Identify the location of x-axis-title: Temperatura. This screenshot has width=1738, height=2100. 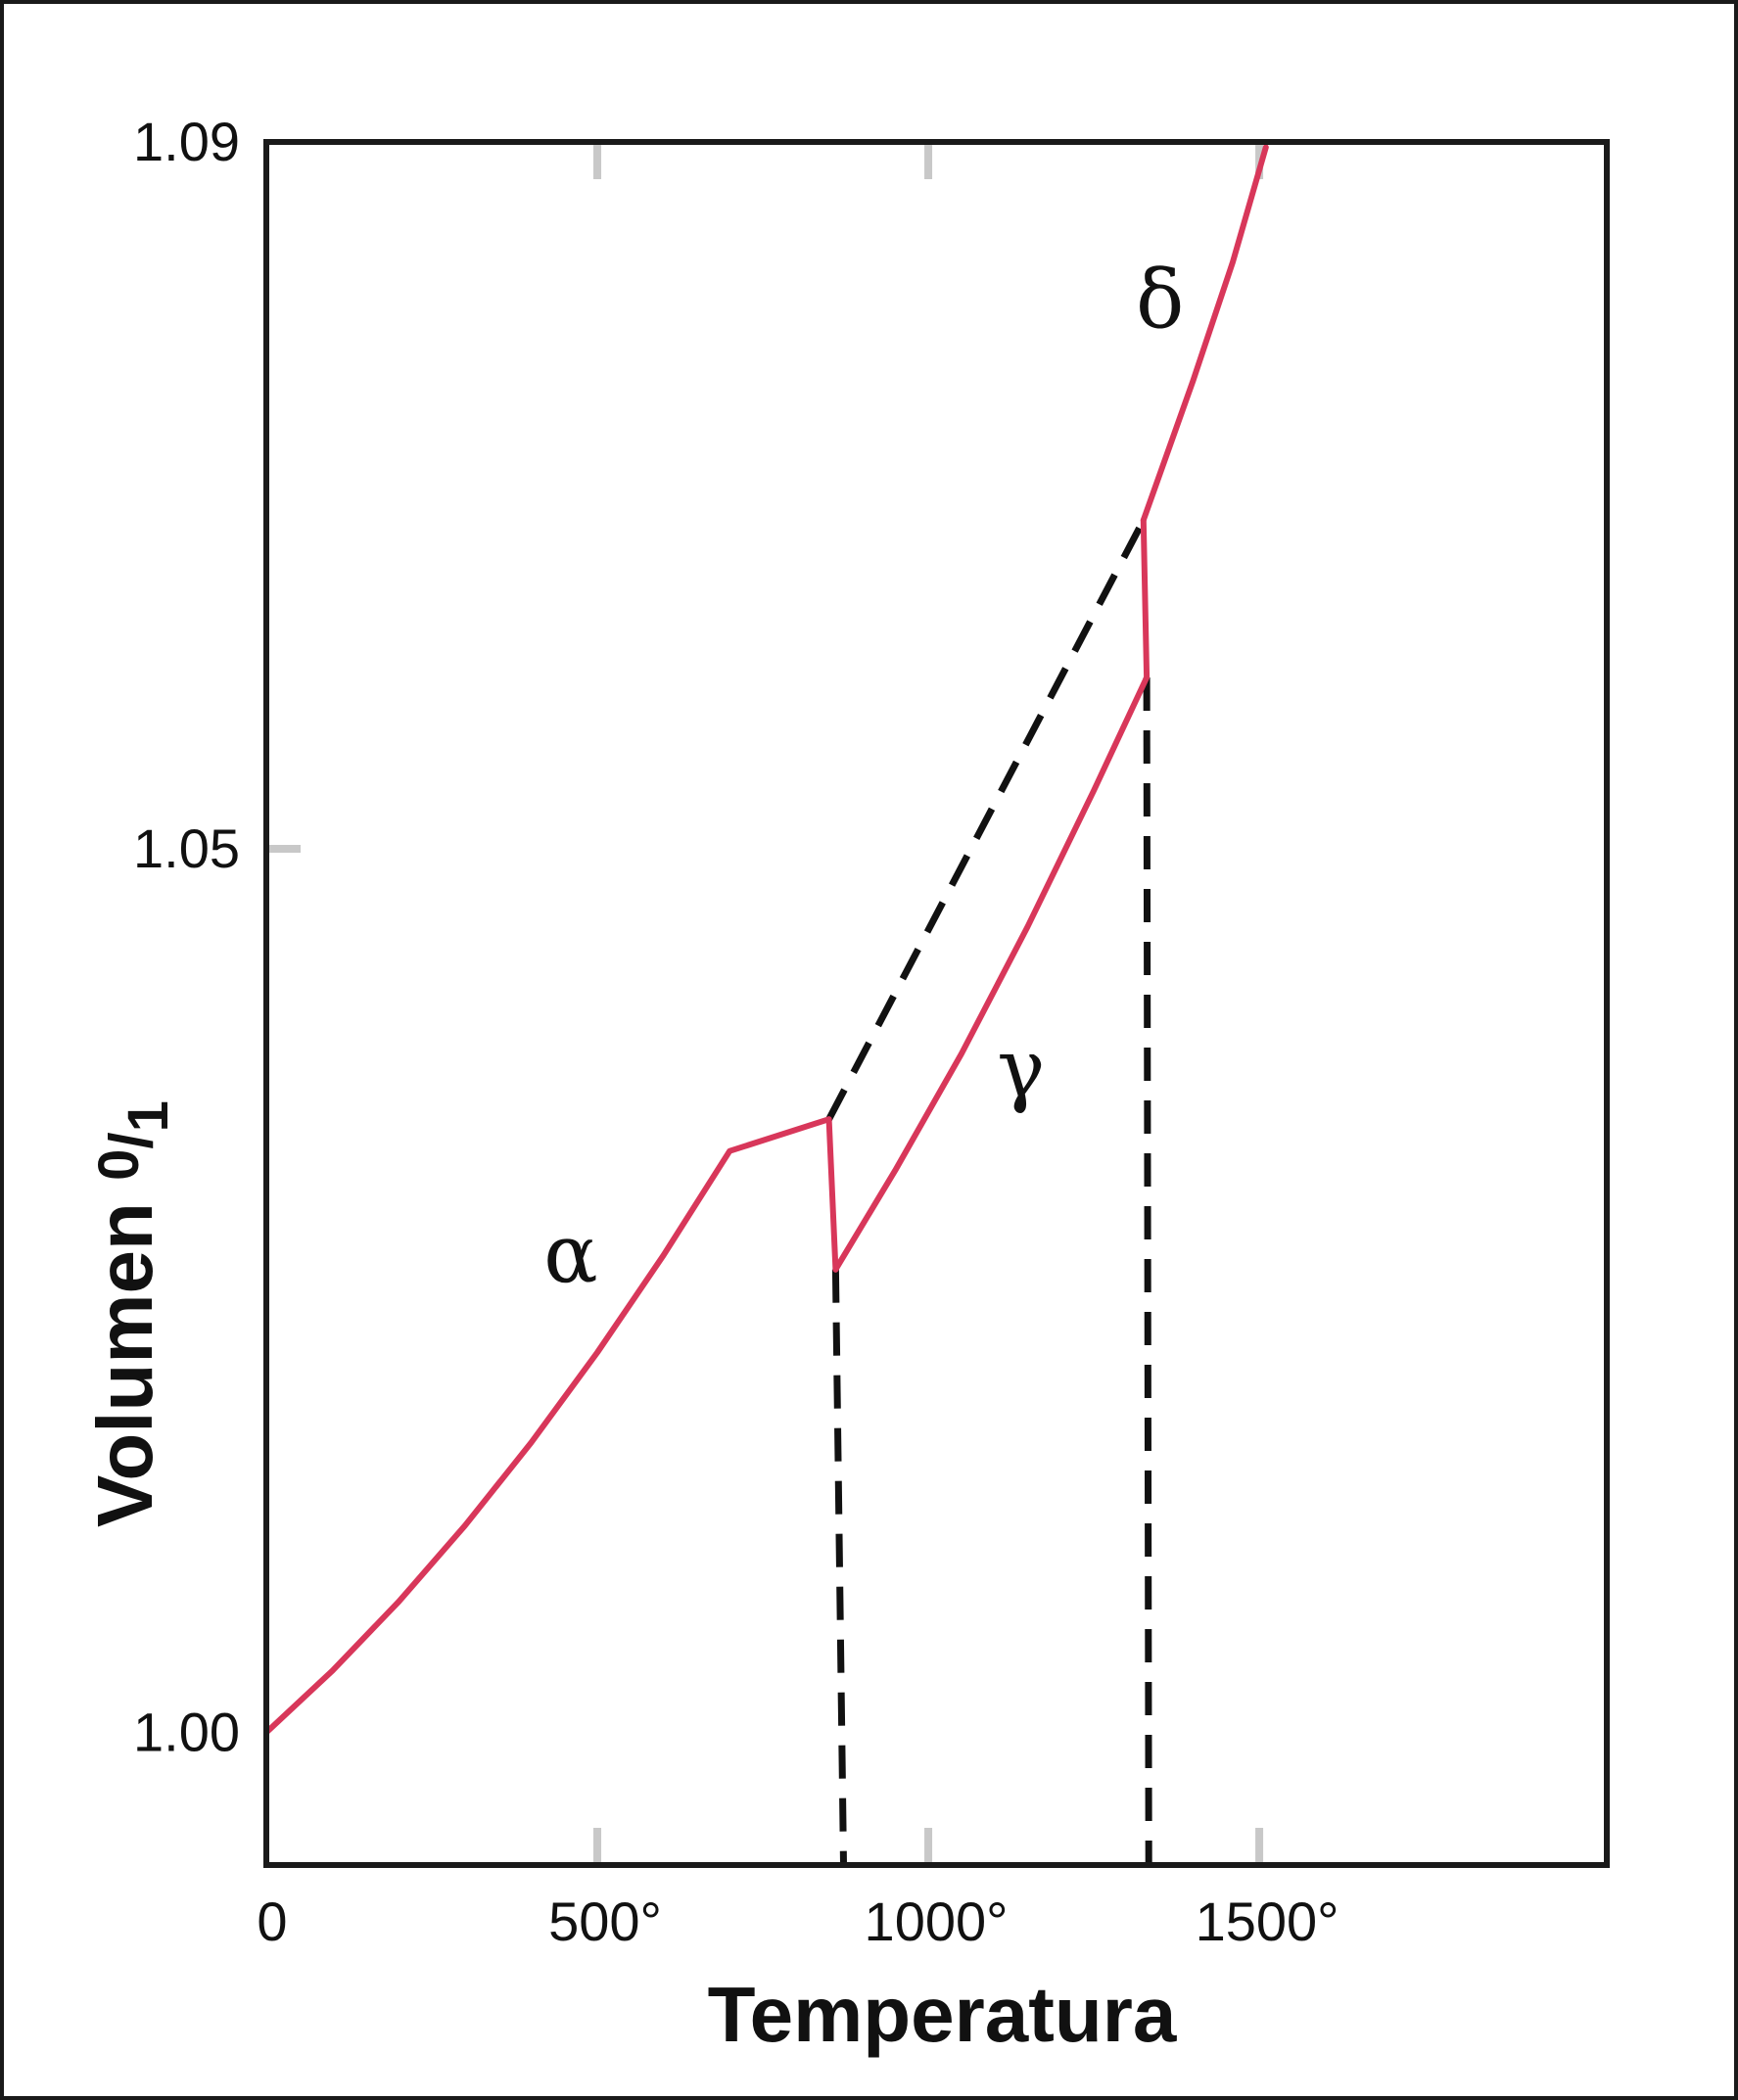
(942, 2014).